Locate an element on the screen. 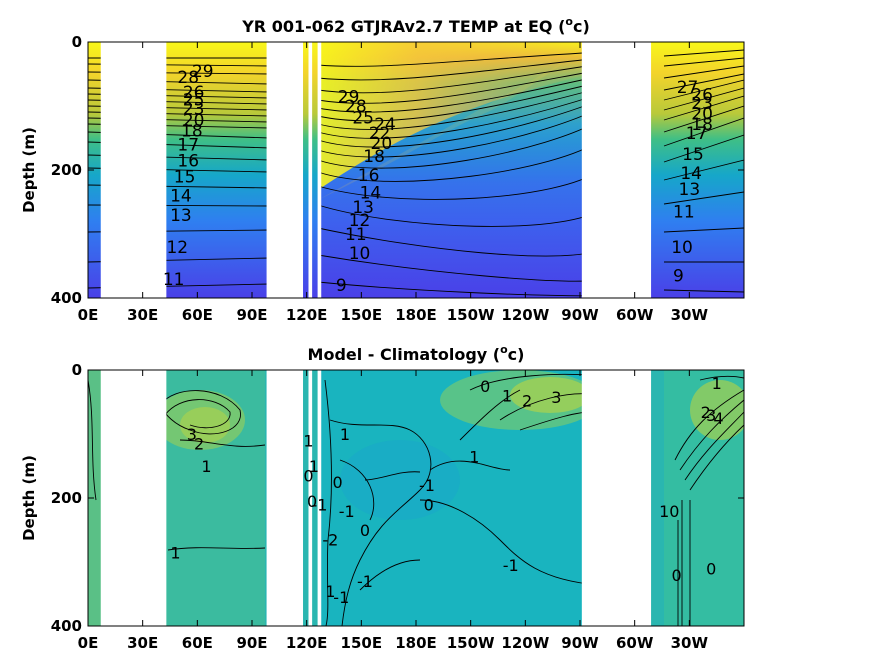  bottom-title-unit-open: ( is located at coordinates (496, 354).